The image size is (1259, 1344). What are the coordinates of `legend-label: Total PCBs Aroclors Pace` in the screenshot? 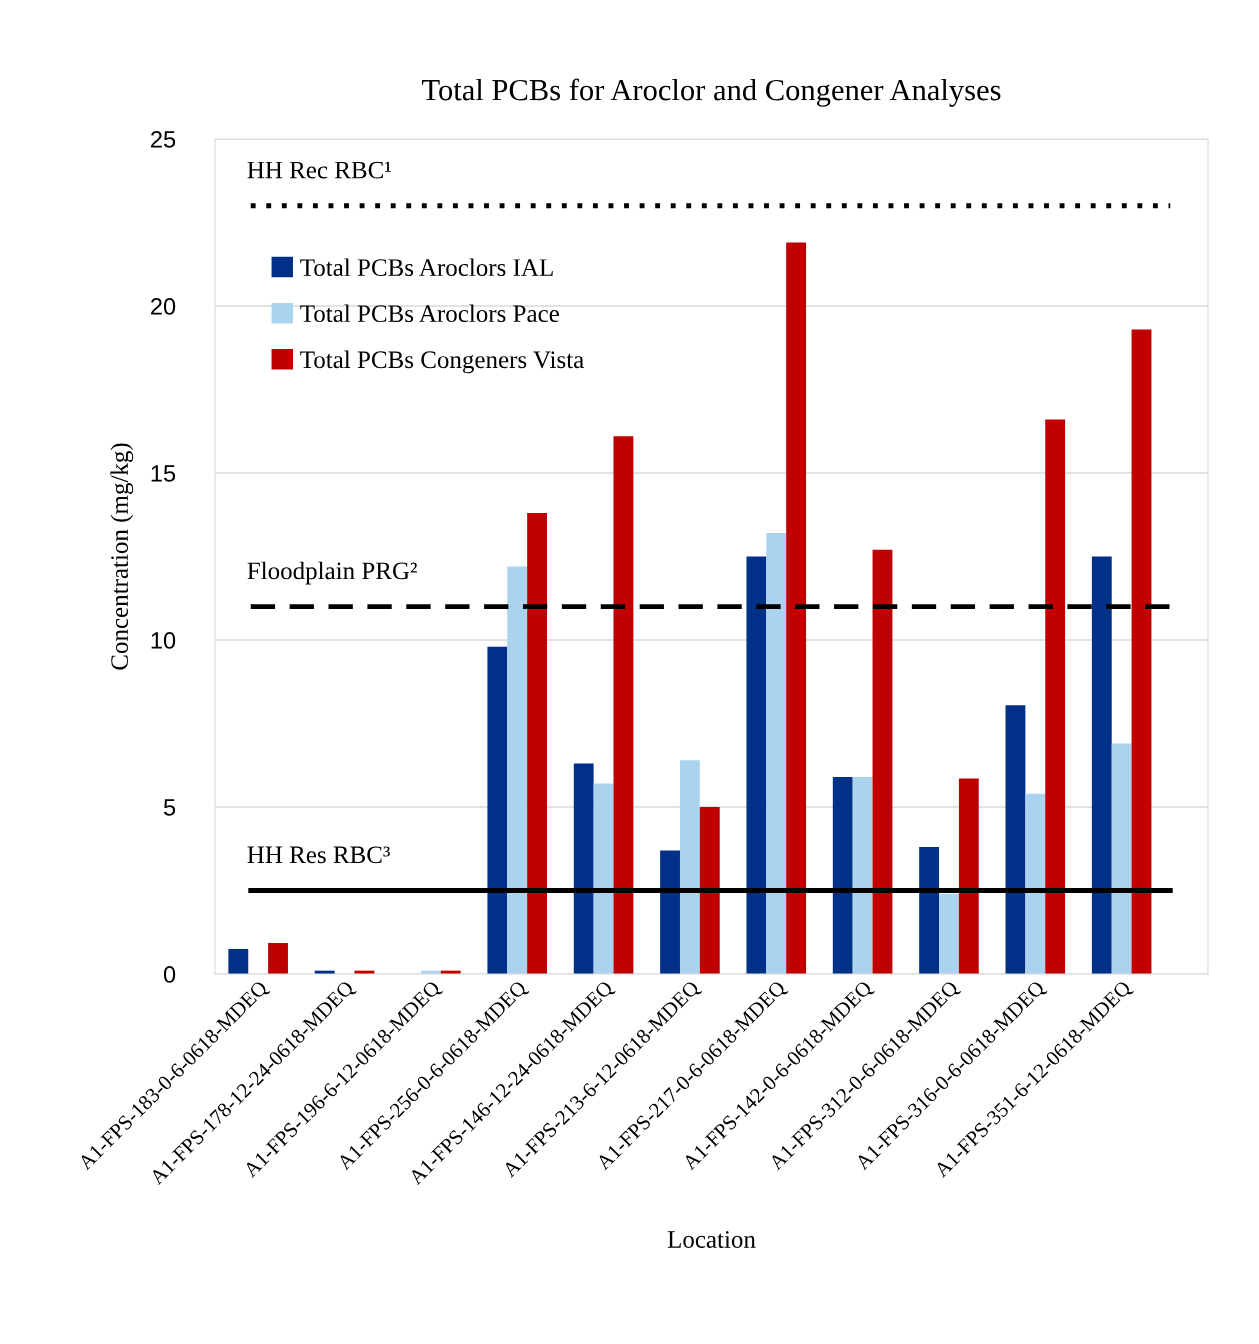 It's located at (429, 313).